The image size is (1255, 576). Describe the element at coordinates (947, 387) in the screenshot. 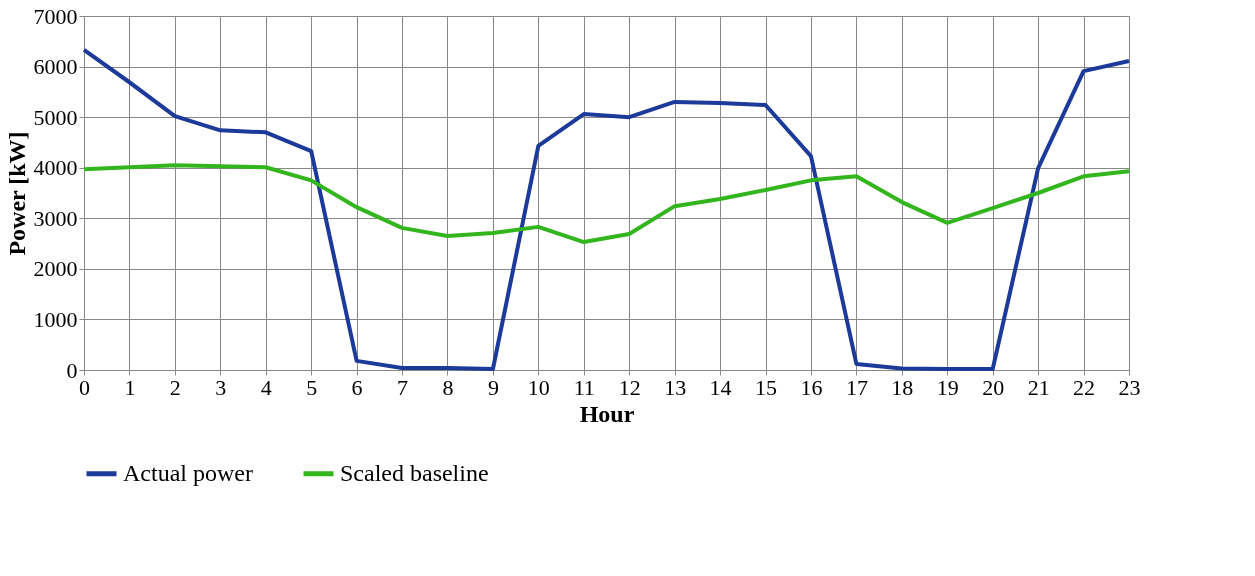

I see `x-tick-label: 19` at that location.